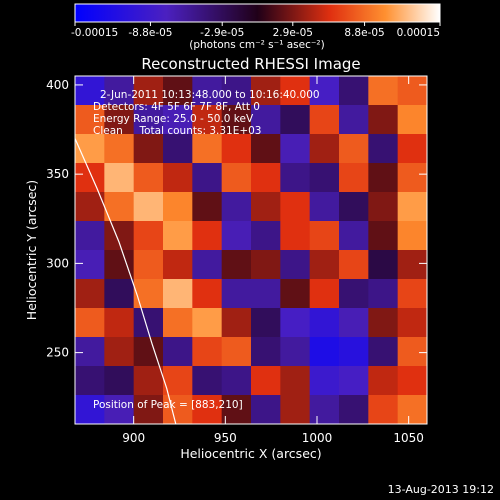 This screenshot has height=500, width=500. What do you see at coordinates (293, 33) in the screenshot?
I see `colorbar-tick-label: 2.9e-05` at bounding box center [293, 33].